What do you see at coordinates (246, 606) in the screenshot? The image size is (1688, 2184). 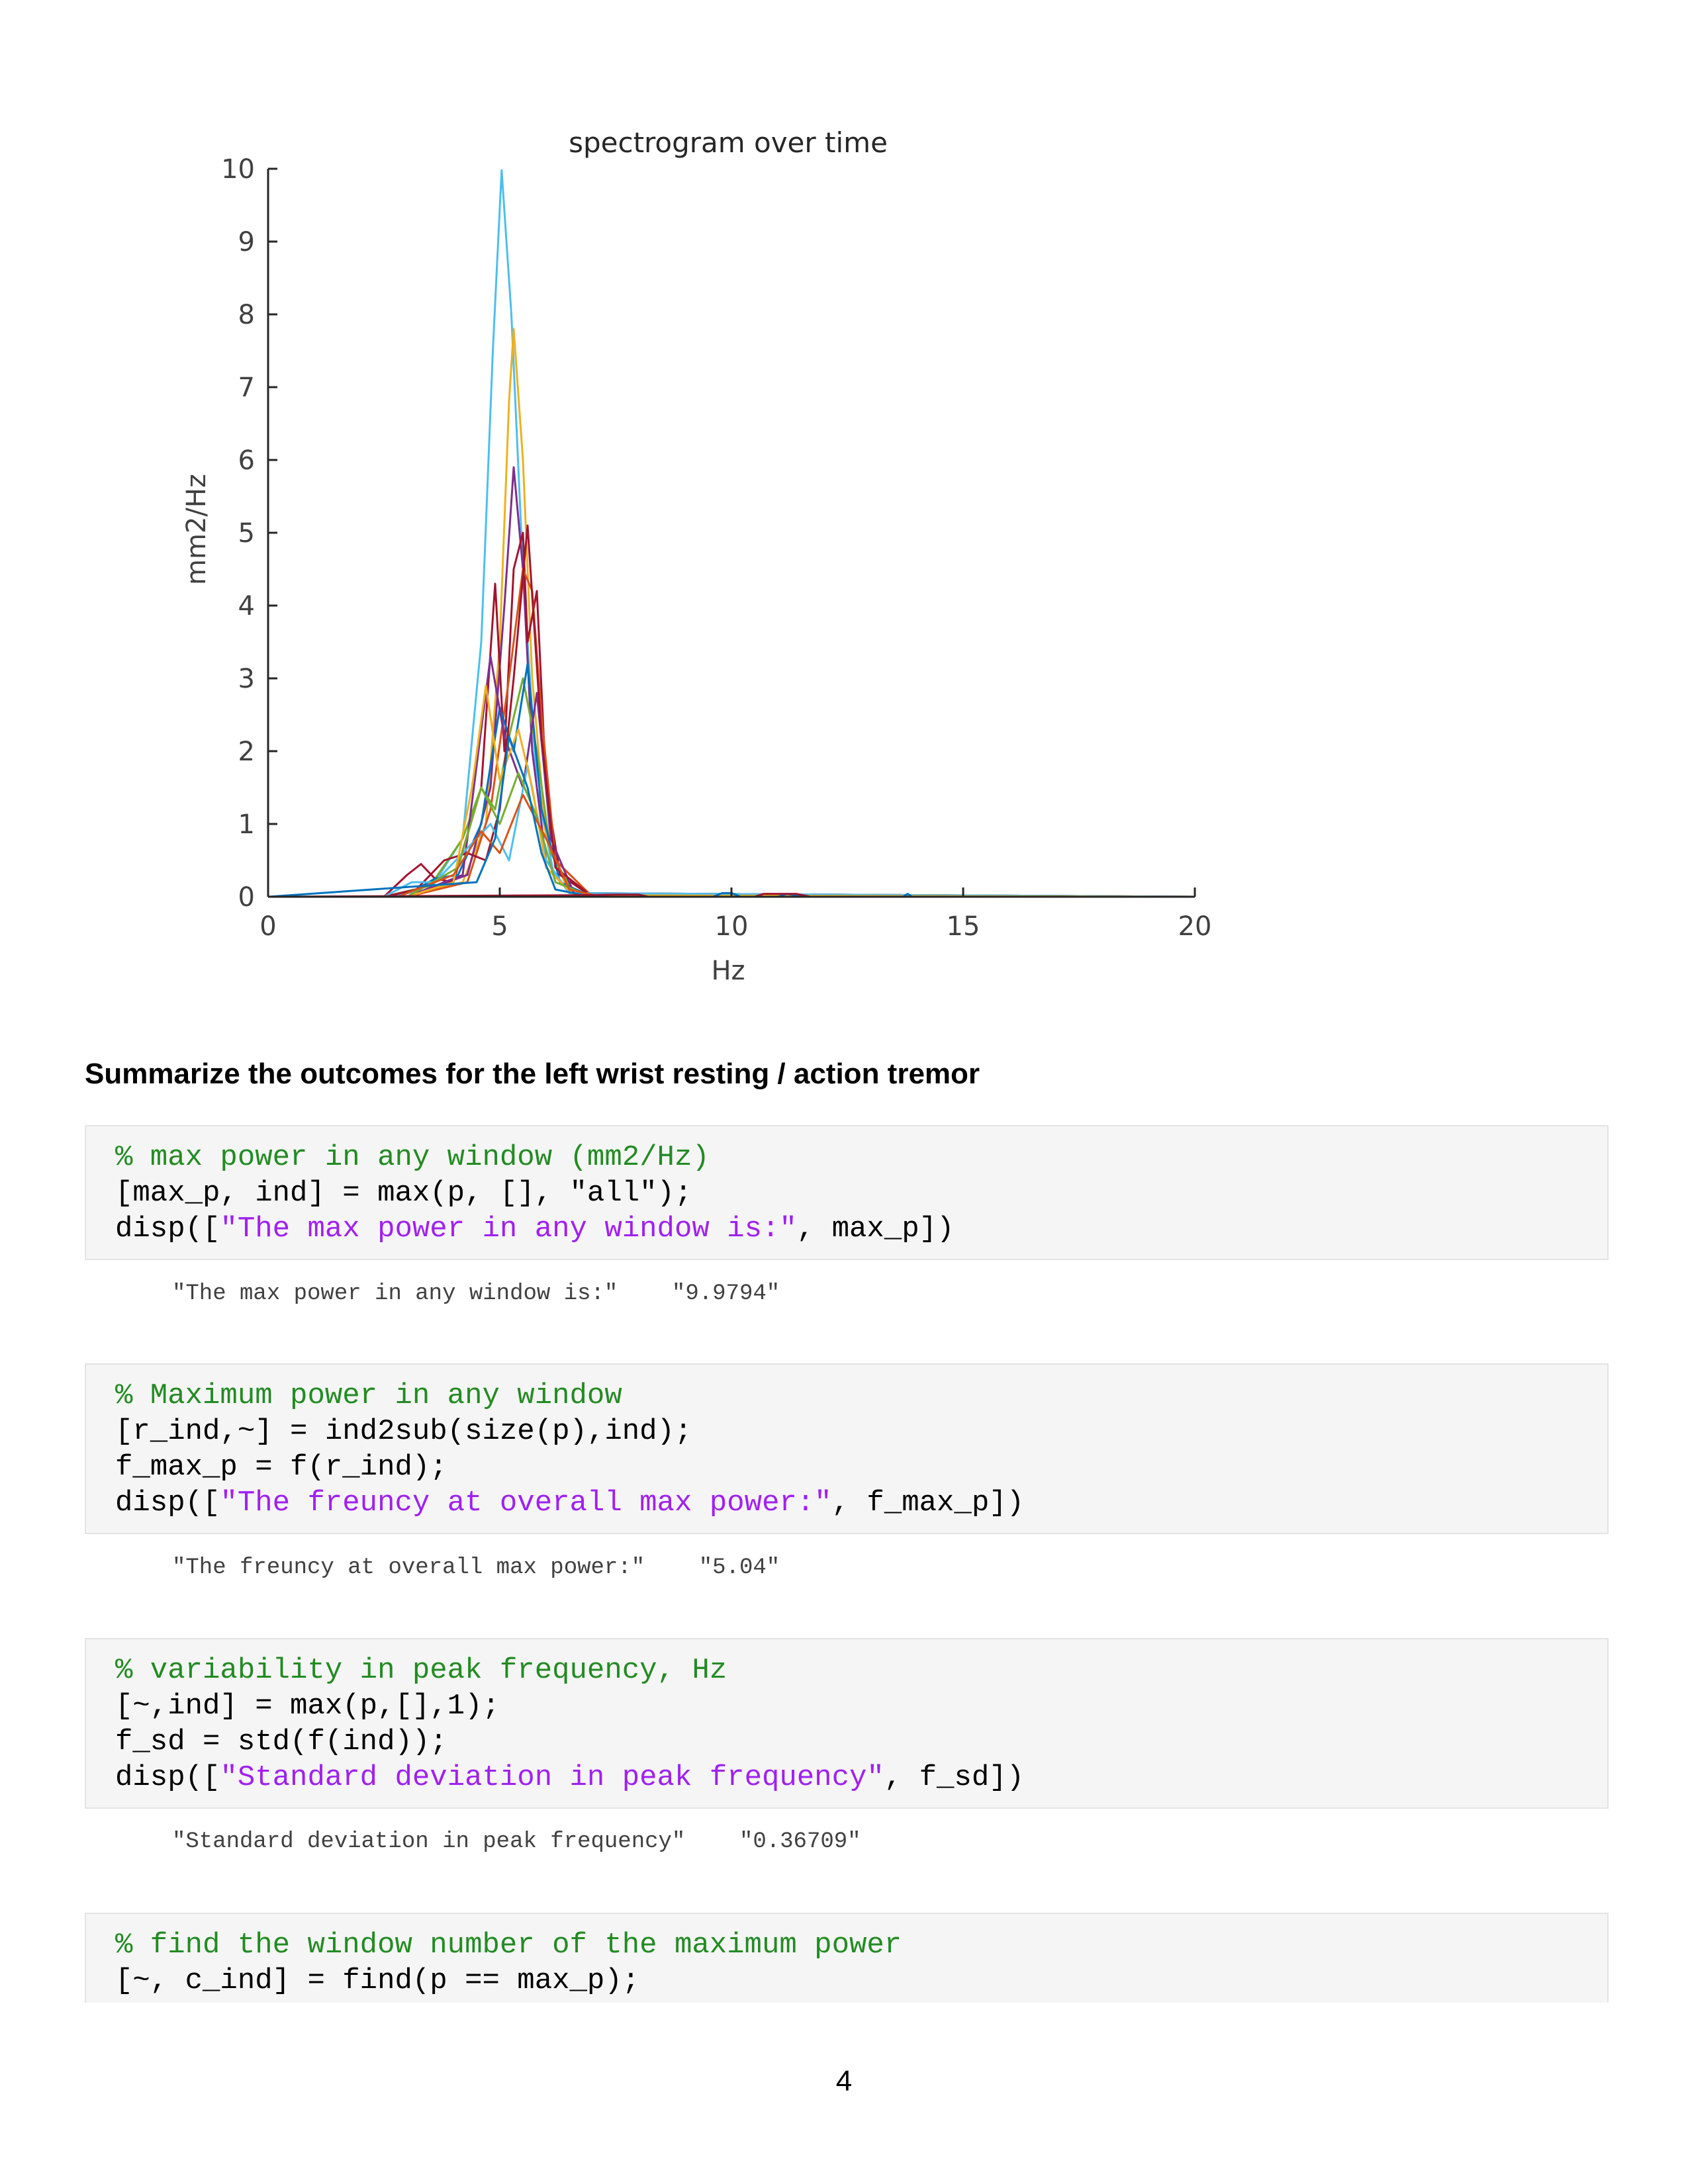 I see `y-tick-label: 4` at bounding box center [246, 606].